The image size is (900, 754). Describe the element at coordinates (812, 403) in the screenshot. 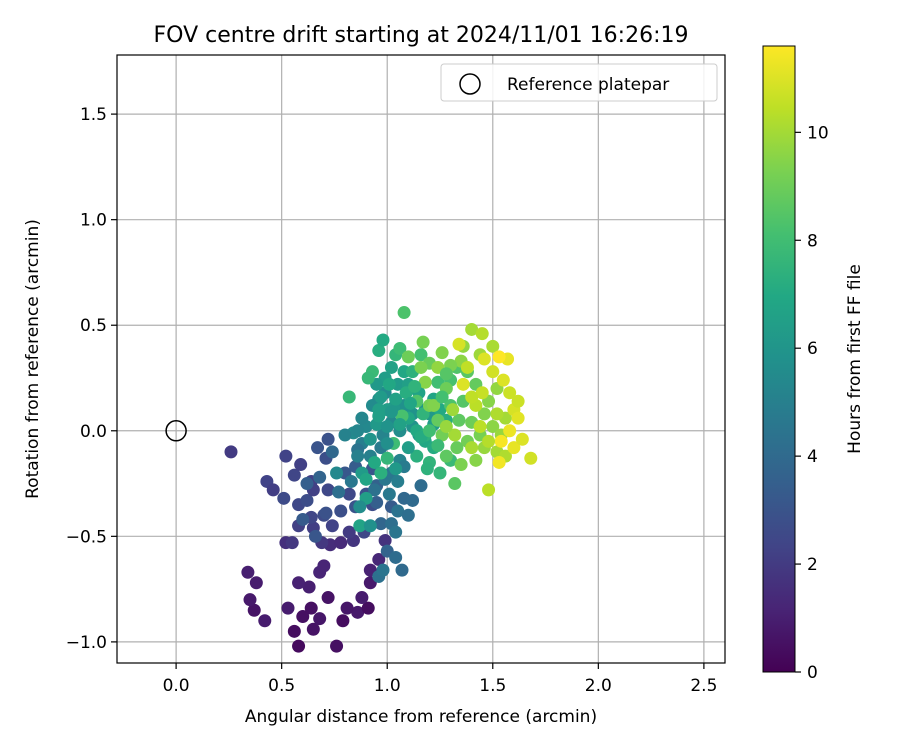

I see `colorbar-ticks: 0 2 4 6 8 10` at that location.